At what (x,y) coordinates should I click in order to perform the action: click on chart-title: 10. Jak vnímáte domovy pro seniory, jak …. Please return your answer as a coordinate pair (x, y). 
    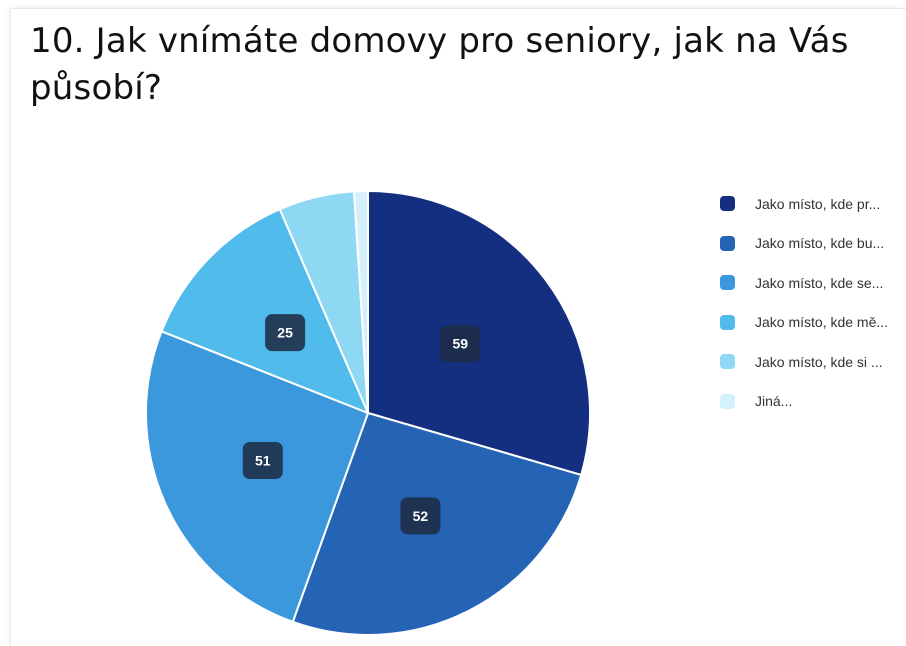
    Looking at the image, I should click on (439, 64).